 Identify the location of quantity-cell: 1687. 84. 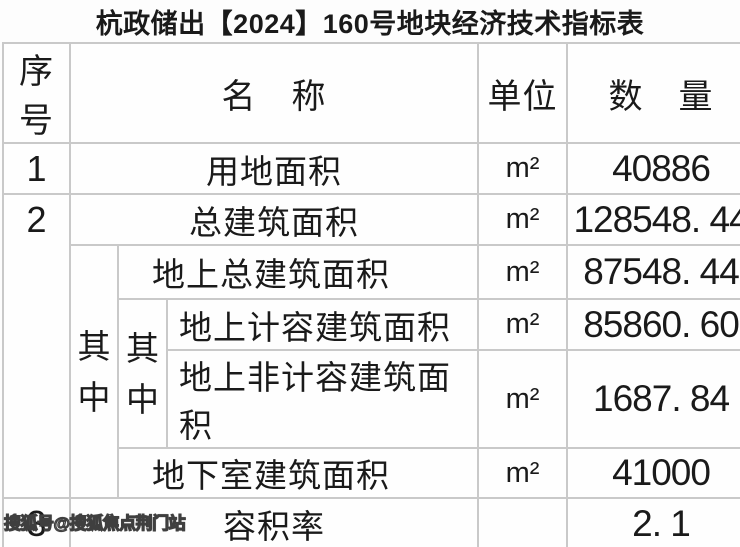
(653, 399).